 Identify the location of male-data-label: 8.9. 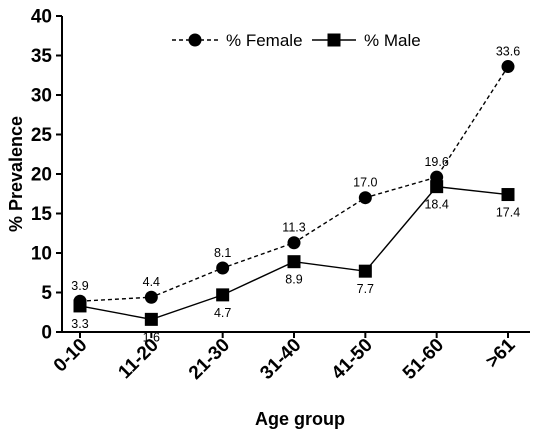
(293, 280).